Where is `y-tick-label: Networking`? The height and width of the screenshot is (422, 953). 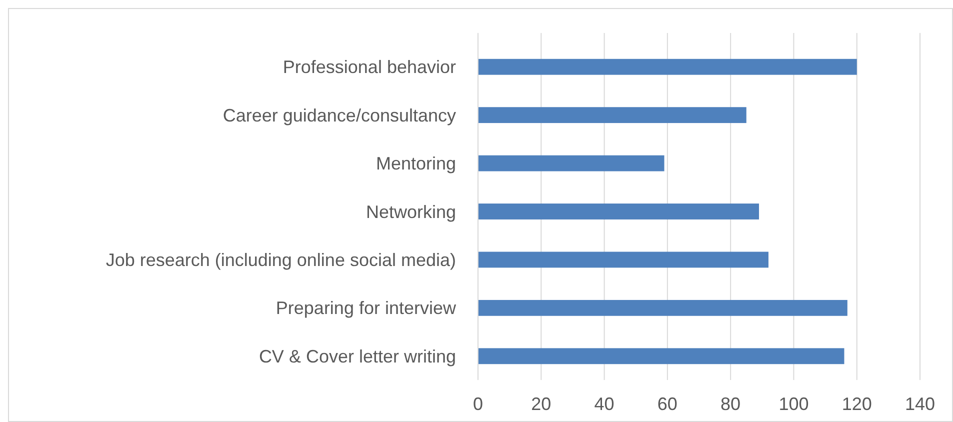
y-tick-label: Networking is located at coordinates (411, 212).